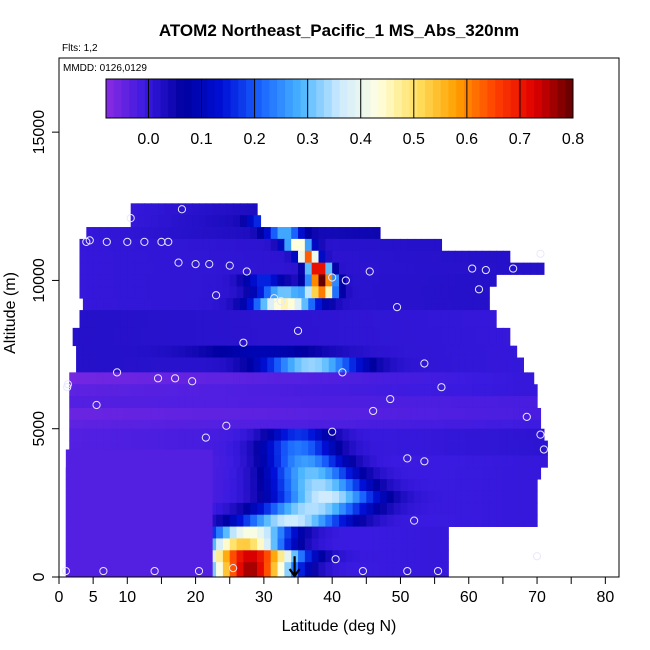 This screenshot has height=650, width=650. What do you see at coordinates (80, 48) in the screenshot?
I see `flights-label: Flts: 1,2` at bounding box center [80, 48].